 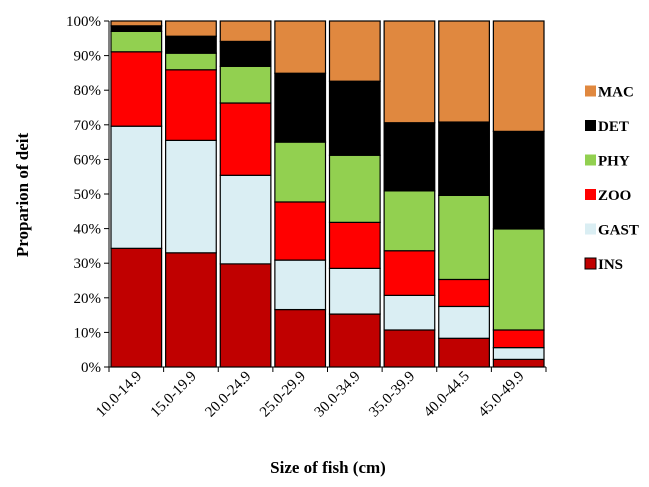 I want to click on legend-label-phy: PHY, so click(x=614, y=162).